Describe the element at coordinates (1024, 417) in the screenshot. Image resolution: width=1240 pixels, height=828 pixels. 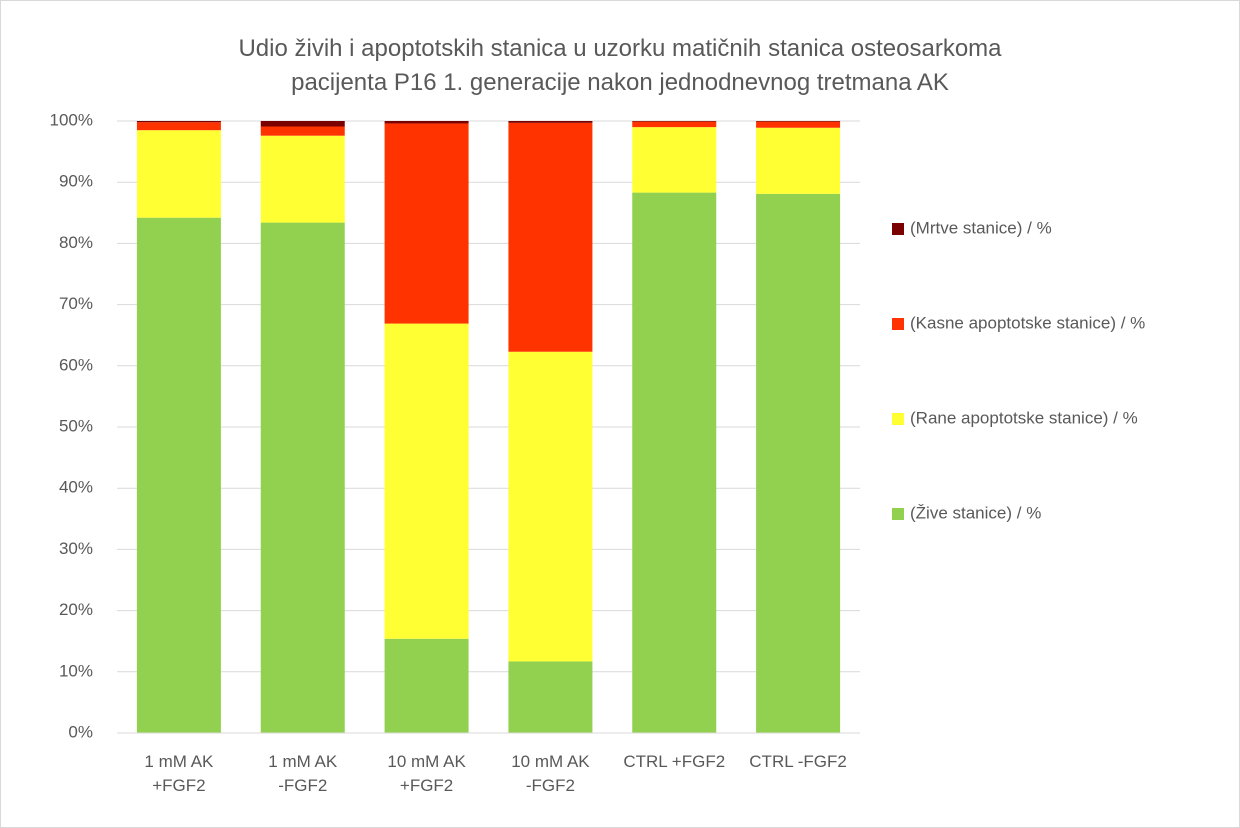
I see `legend-label: (Rane apoptotske stanice) / %` at that location.